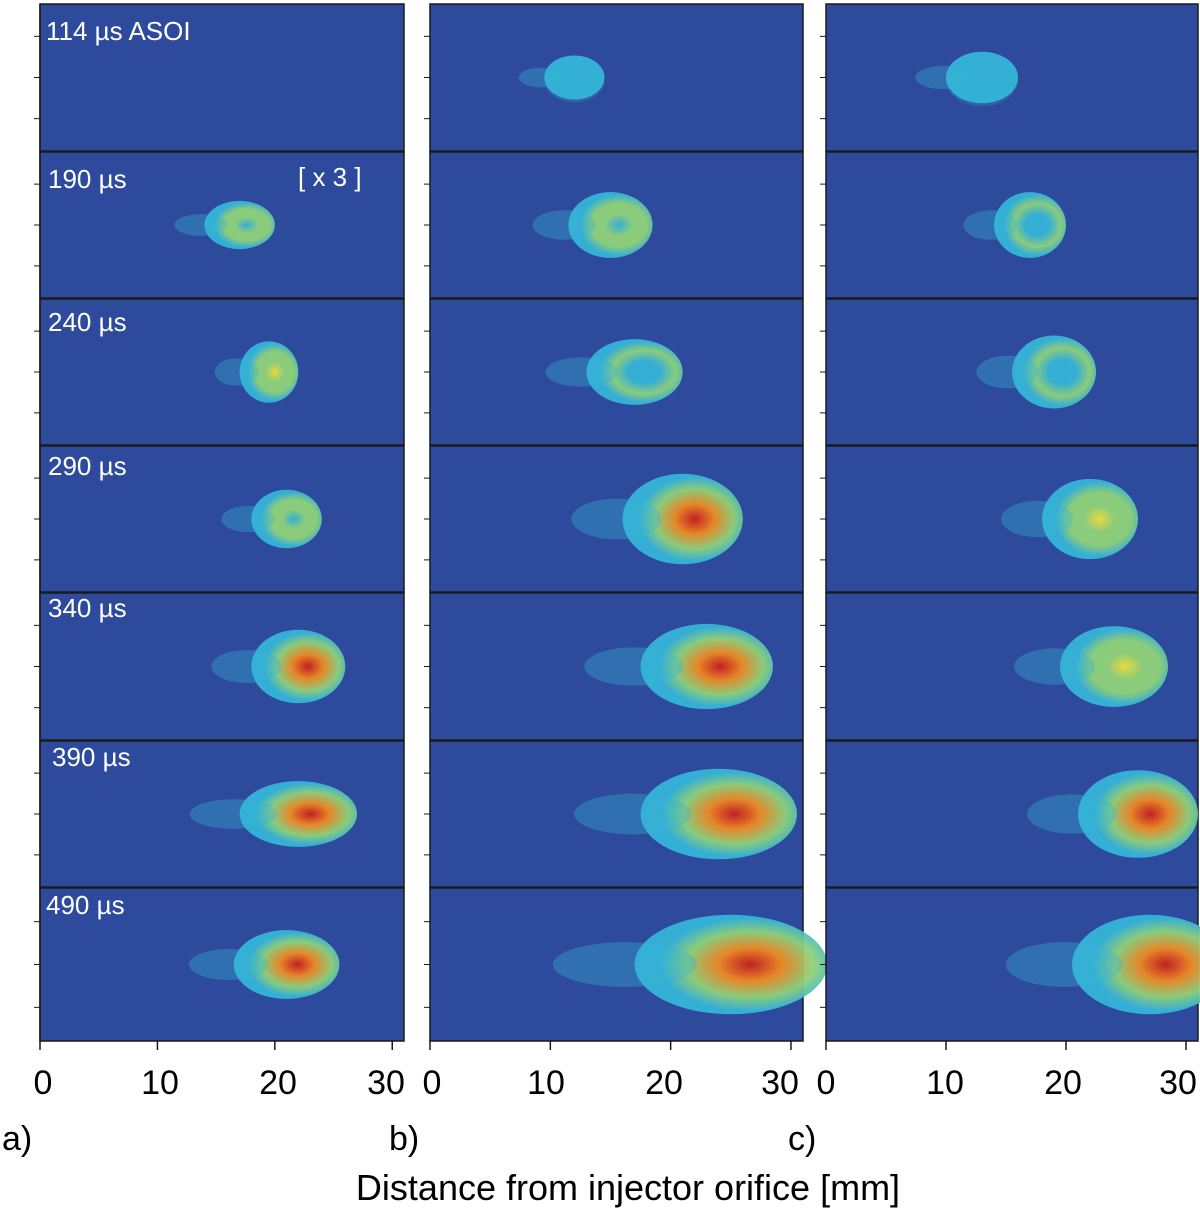 The height and width of the screenshot is (1213, 1200). What do you see at coordinates (87, 466) in the screenshot?
I see `frame-time-3: 290 µs` at bounding box center [87, 466].